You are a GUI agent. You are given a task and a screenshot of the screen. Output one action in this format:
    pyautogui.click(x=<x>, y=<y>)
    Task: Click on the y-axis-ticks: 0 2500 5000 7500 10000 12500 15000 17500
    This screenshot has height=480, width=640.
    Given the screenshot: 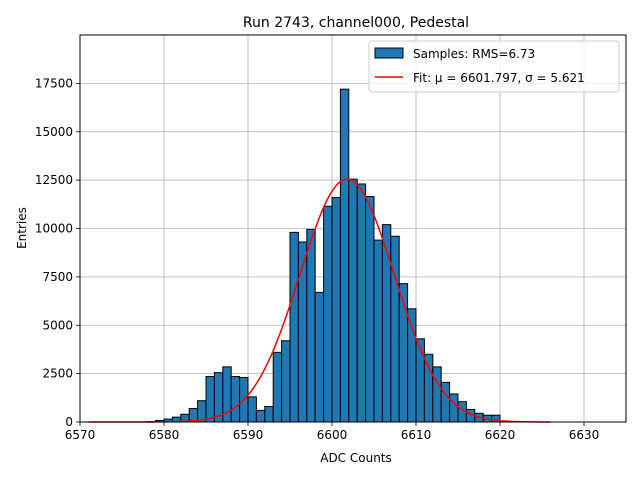 What is the action you would take?
    pyautogui.click(x=57, y=252)
    